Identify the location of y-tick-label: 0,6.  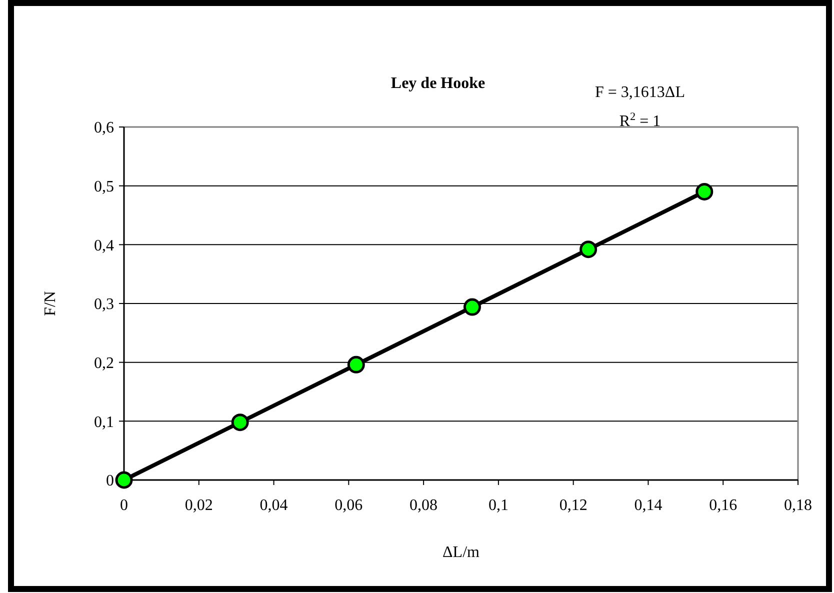
(104, 128).